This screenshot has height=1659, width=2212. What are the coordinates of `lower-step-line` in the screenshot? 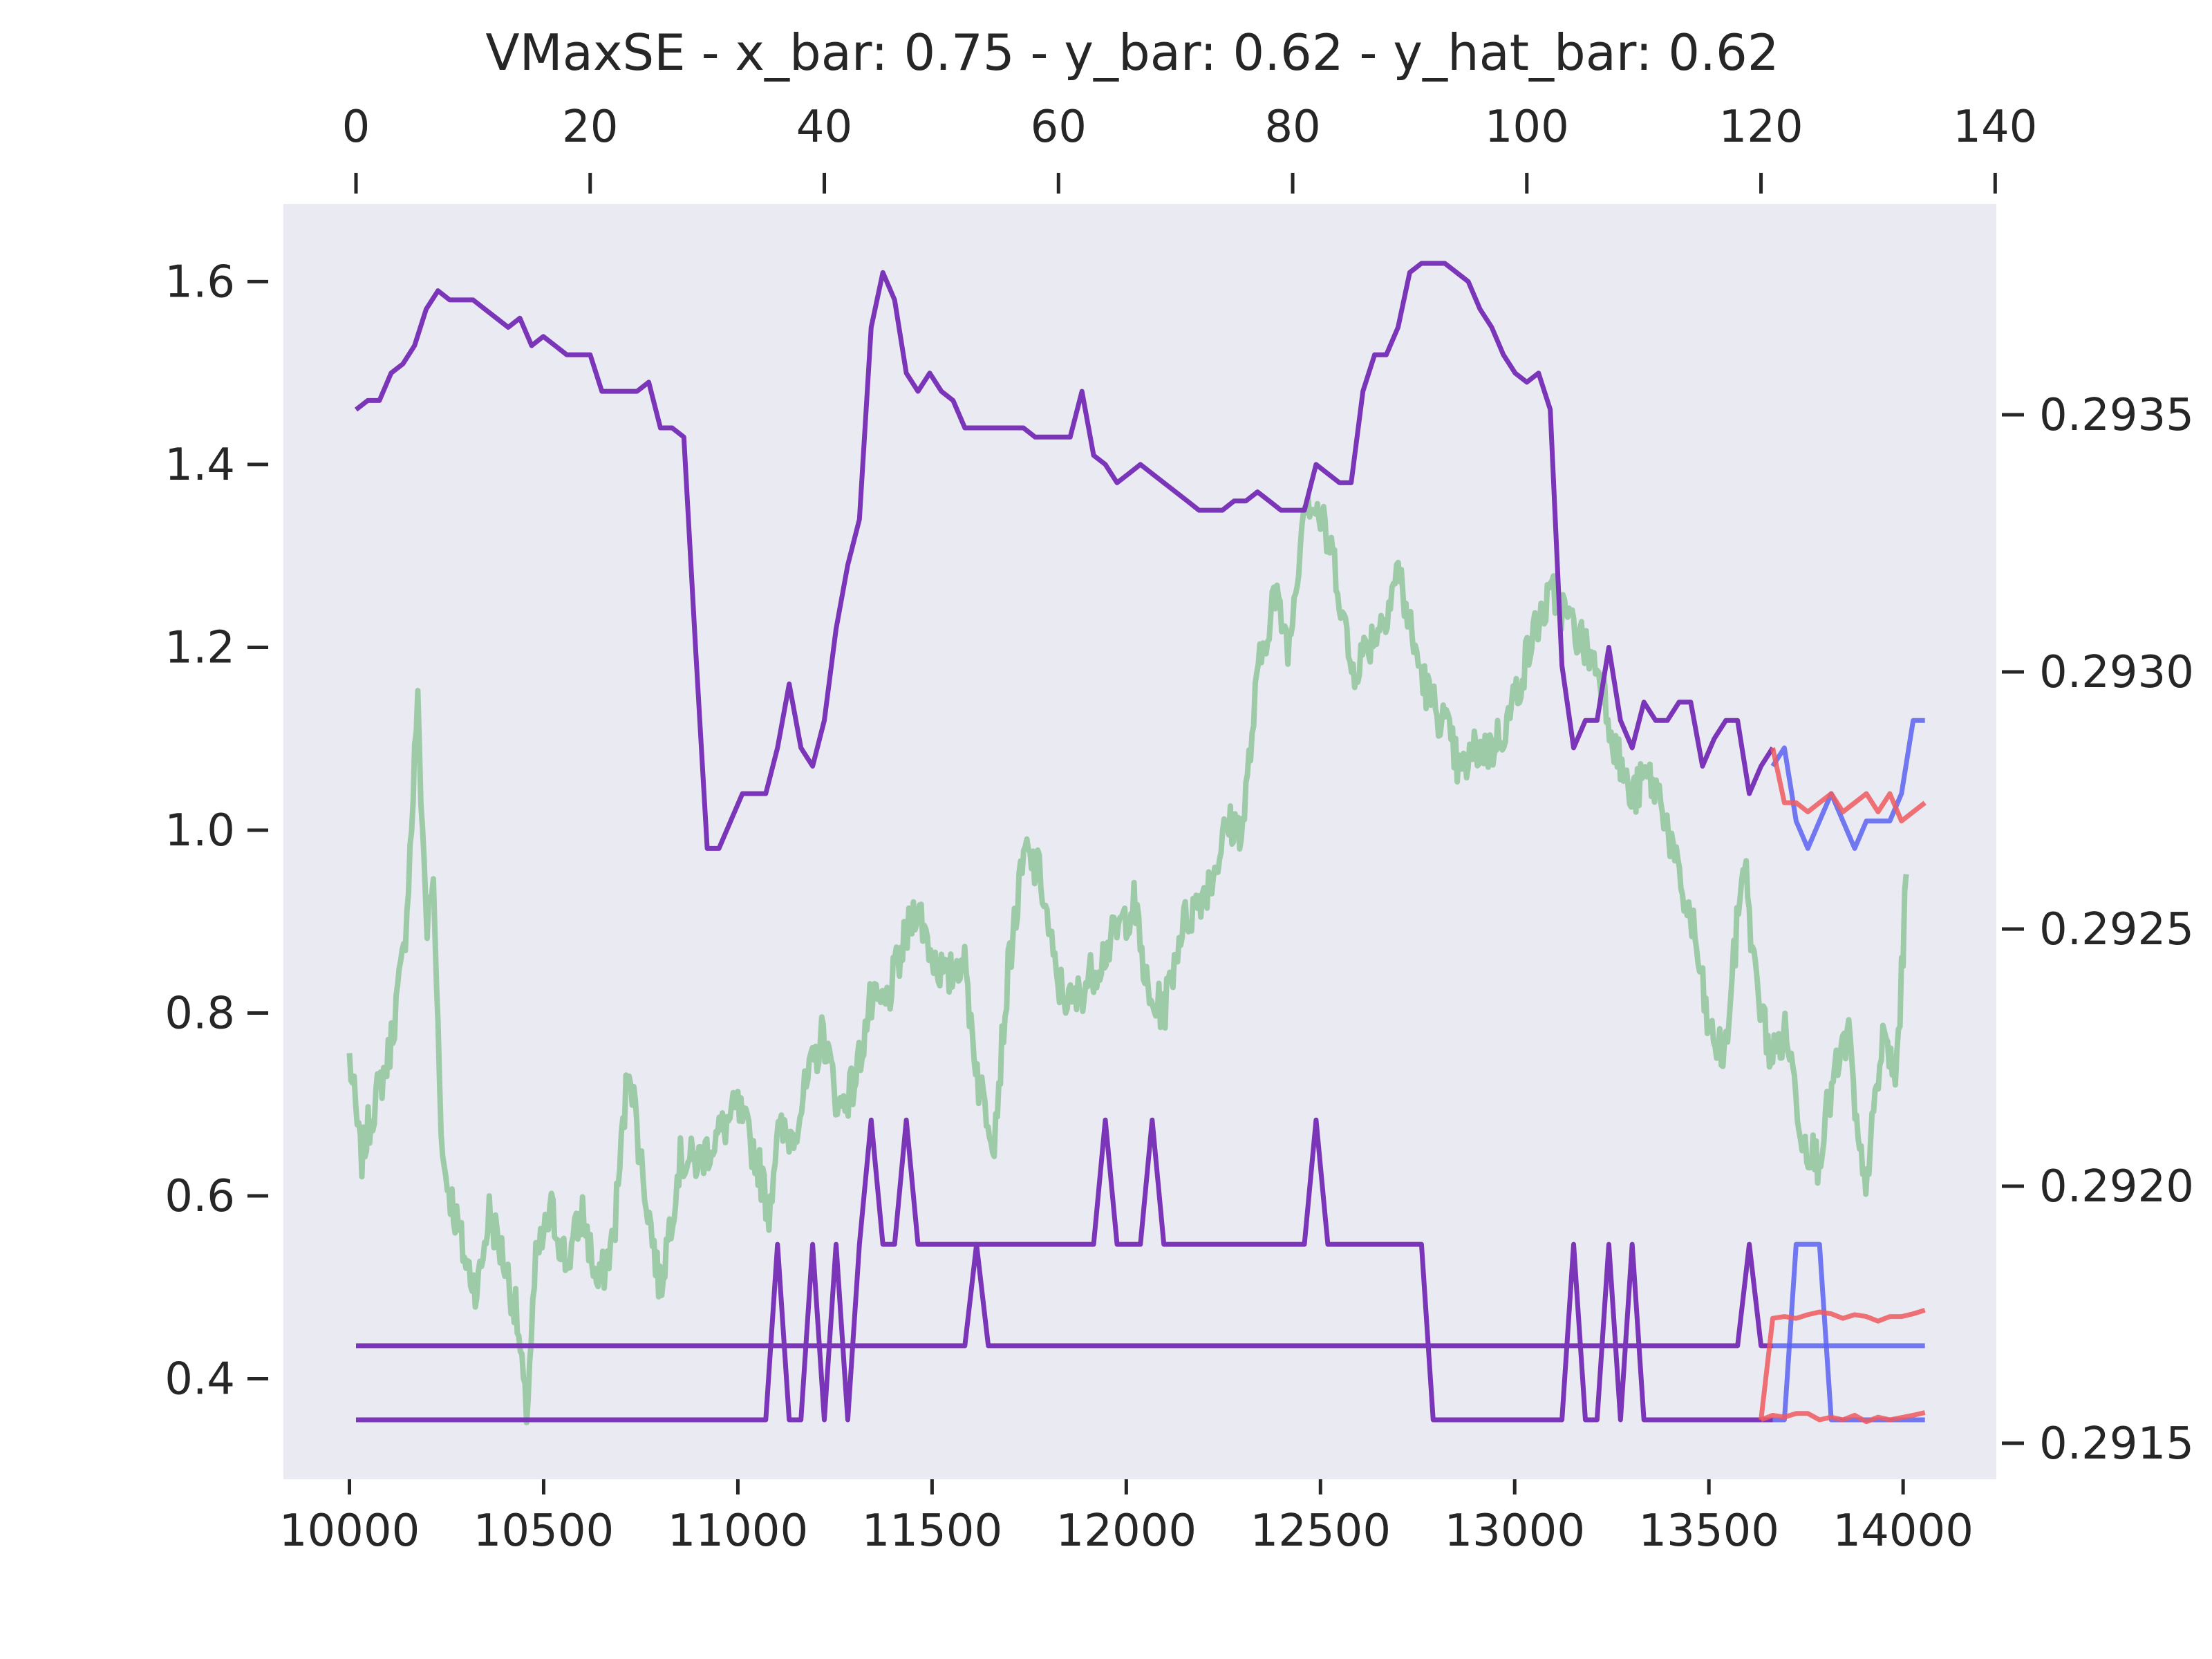 It's located at (1064, 1270).